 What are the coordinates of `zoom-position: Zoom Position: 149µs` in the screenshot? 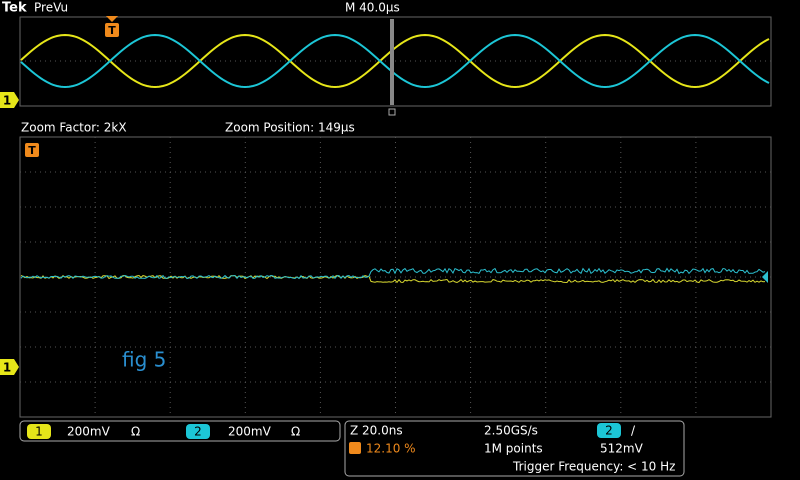 It's located at (290, 128).